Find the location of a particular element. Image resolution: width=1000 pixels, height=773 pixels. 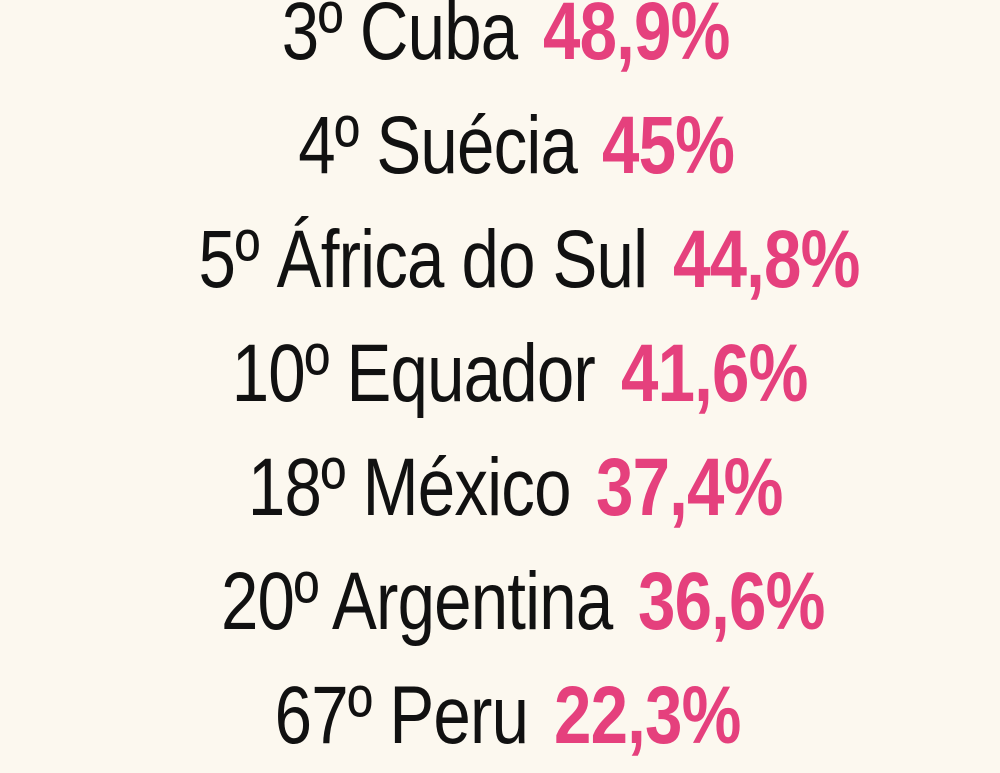

ranking-percentage: 45% is located at coordinates (668, 145).